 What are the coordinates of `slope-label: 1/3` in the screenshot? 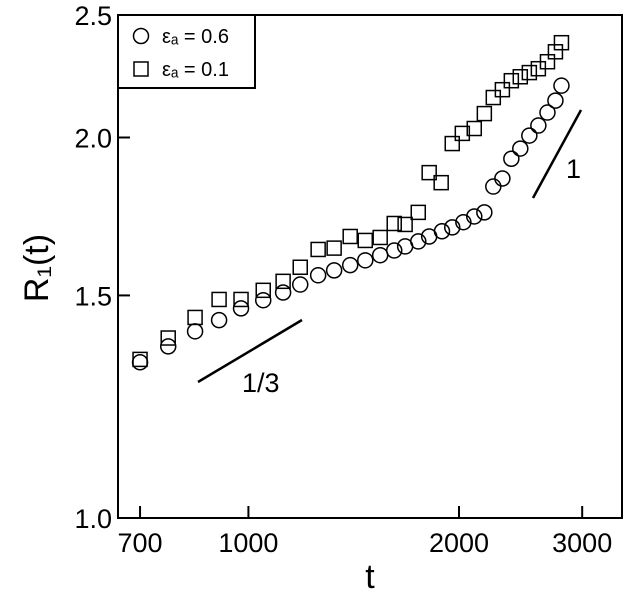 It's located at (261, 383).